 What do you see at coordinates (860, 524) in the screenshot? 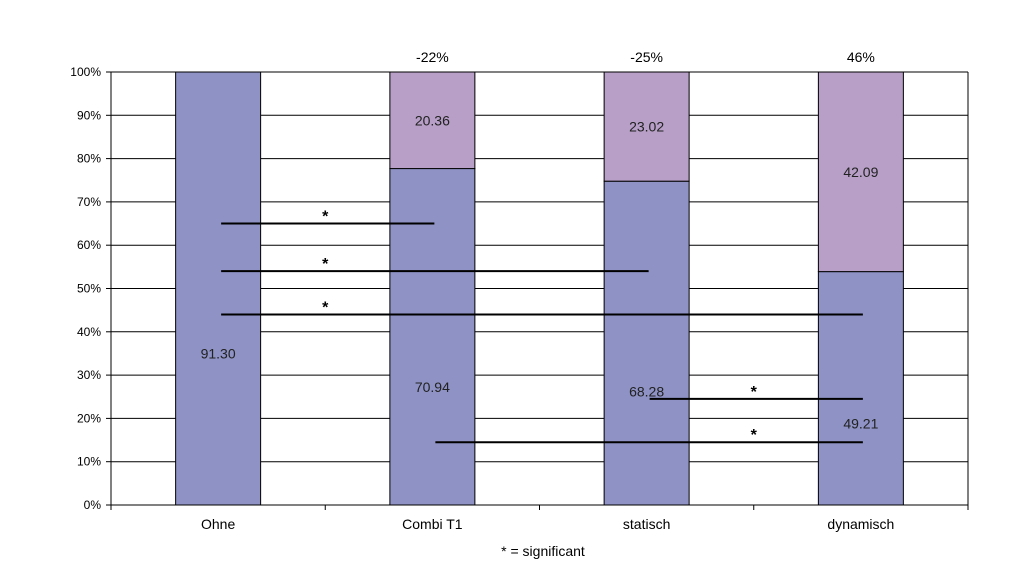
I see `x-tick-label: dynamisch` at bounding box center [860, 524].